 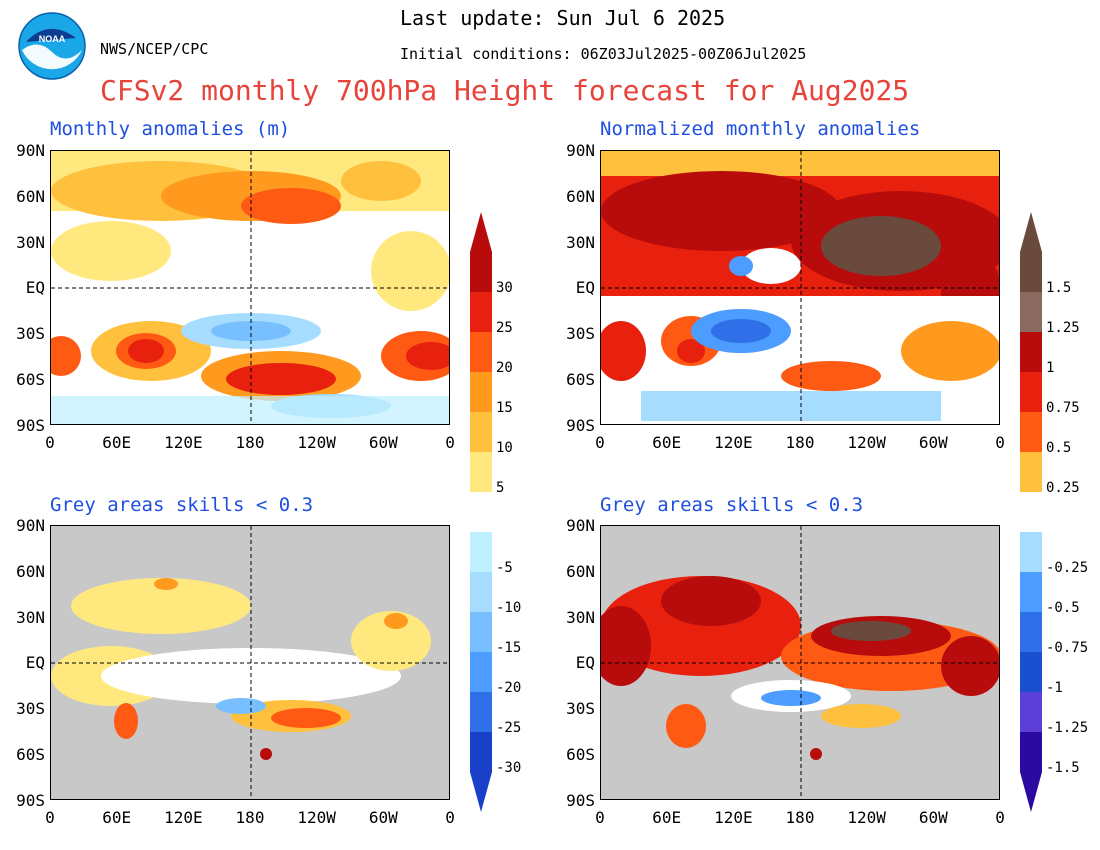 I want to click on colorbar-label: 15, so click(x=504, y=408).